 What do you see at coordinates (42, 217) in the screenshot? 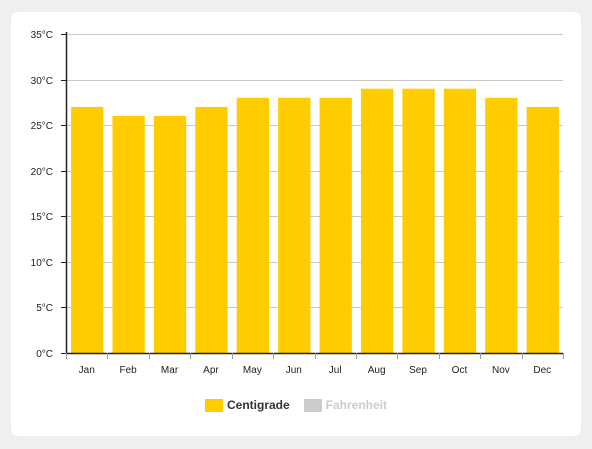
I see `y-tick-label: 15°C` at bounding box center [42, 217].